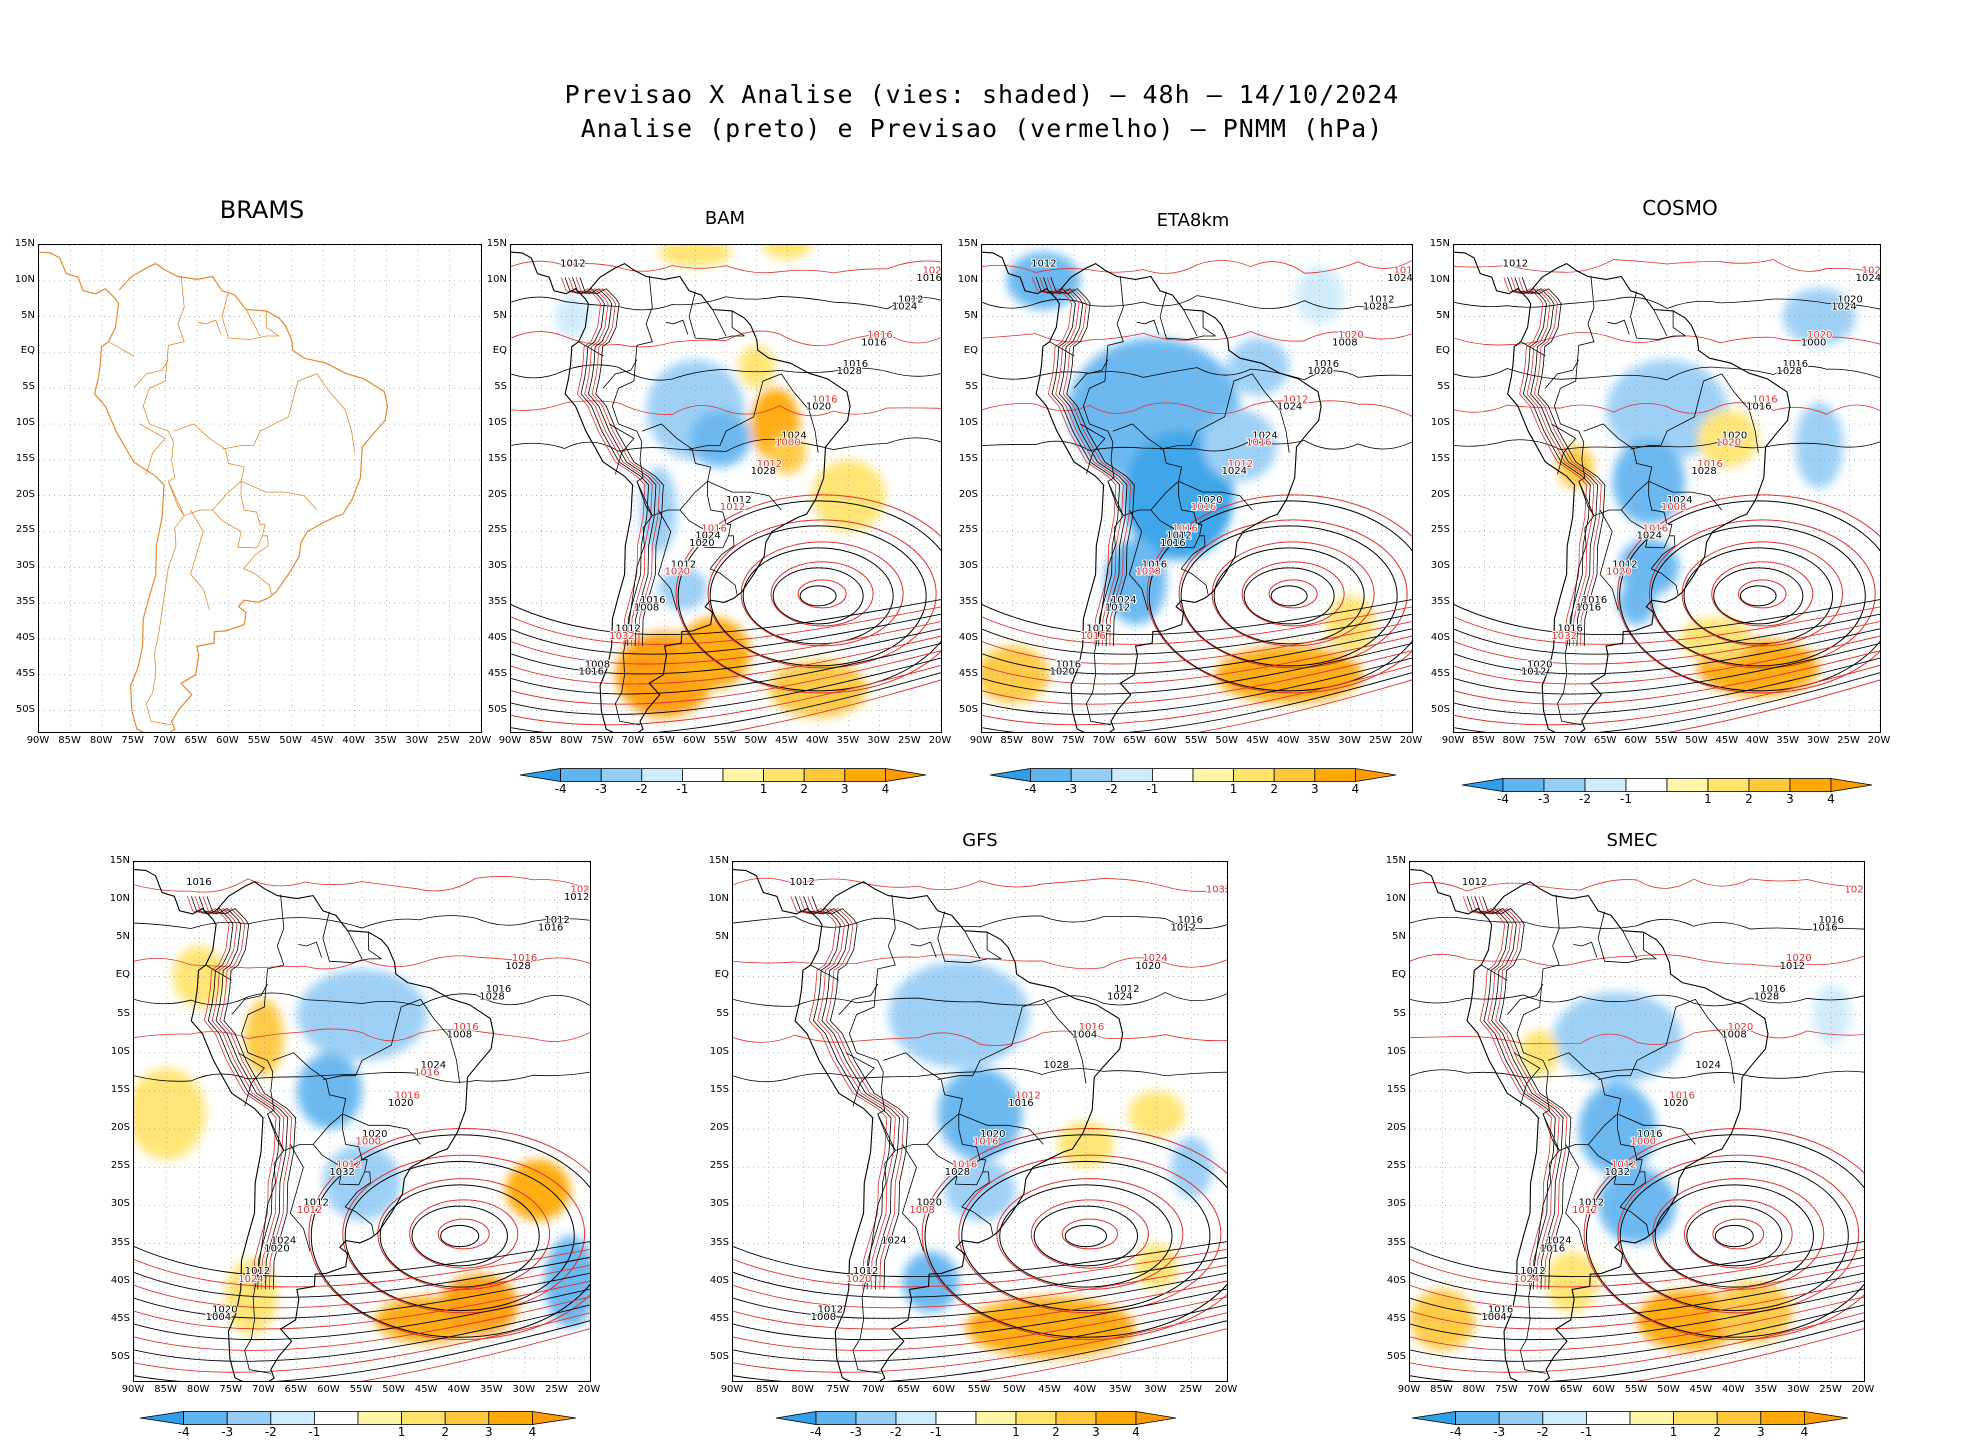 The width and height of the screenshot is (1964, 1442). I want to click on lat-tick-label: 40S, so click(719, 1280).